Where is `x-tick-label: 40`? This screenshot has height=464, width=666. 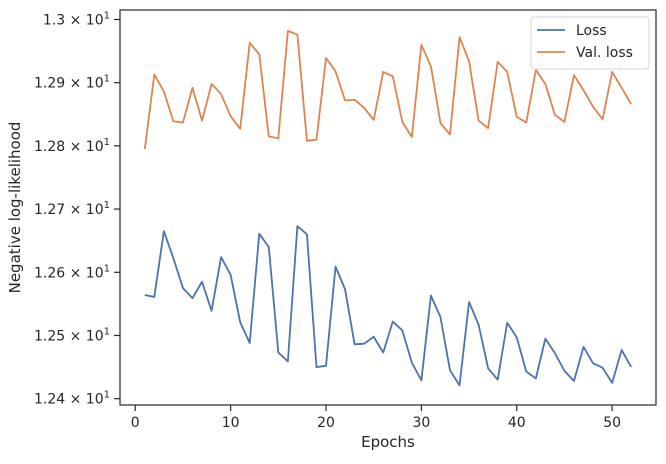 x-tick-label: 40 is located at coordinates (517, 423).